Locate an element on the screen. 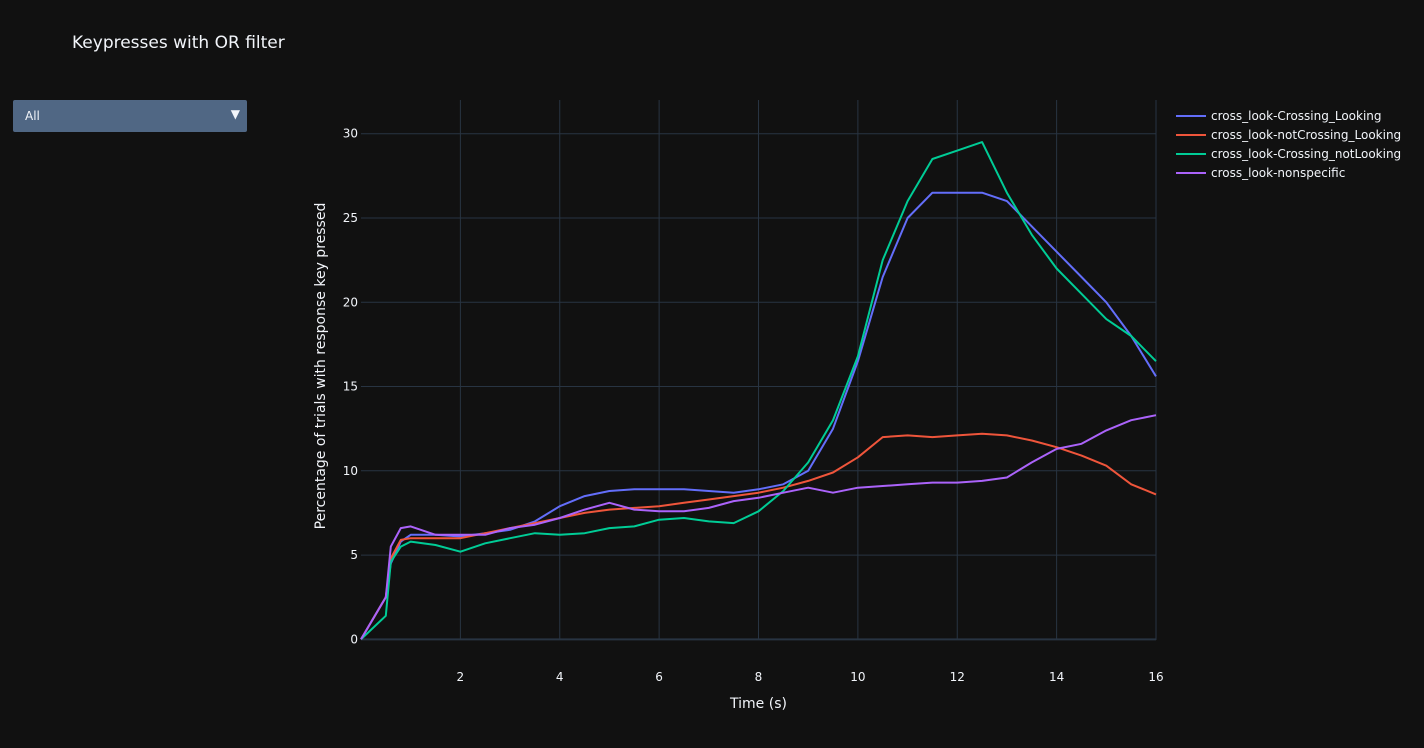 The width and height of the screenshot is (1424, 748). filter-dropdown: All ▼ is located at coordinates (130, 116).